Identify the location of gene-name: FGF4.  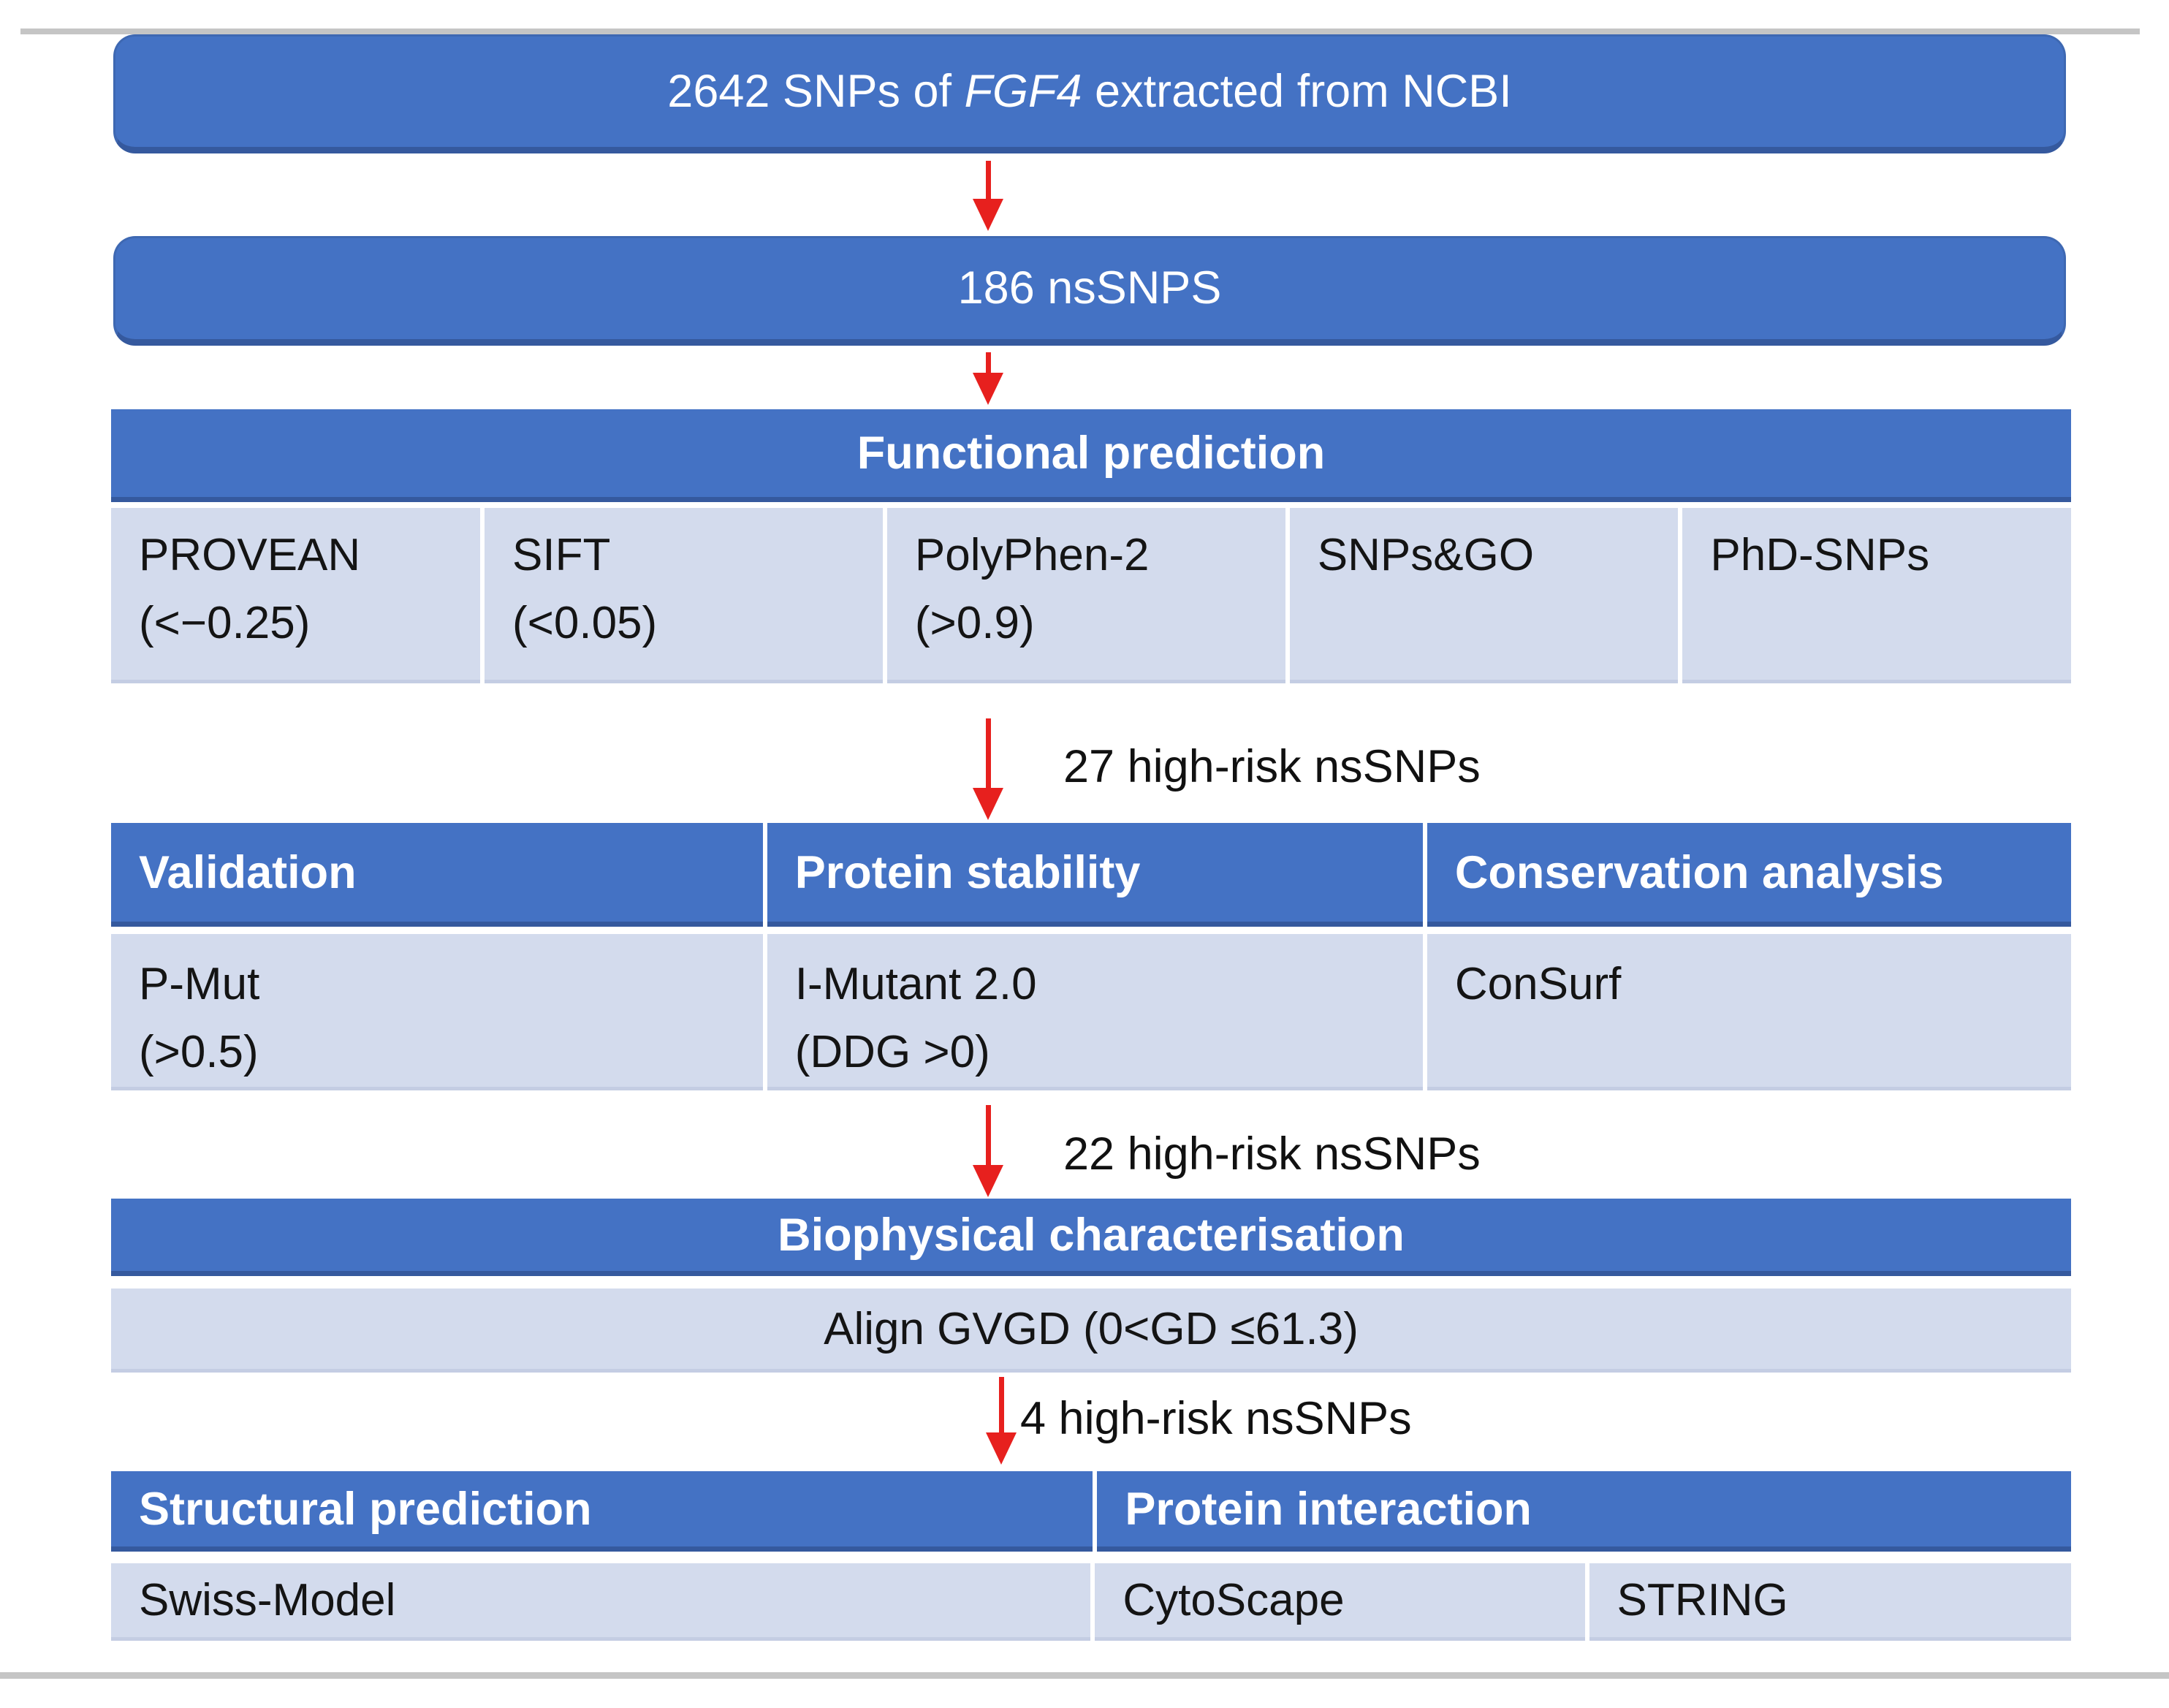
(1023, 91).